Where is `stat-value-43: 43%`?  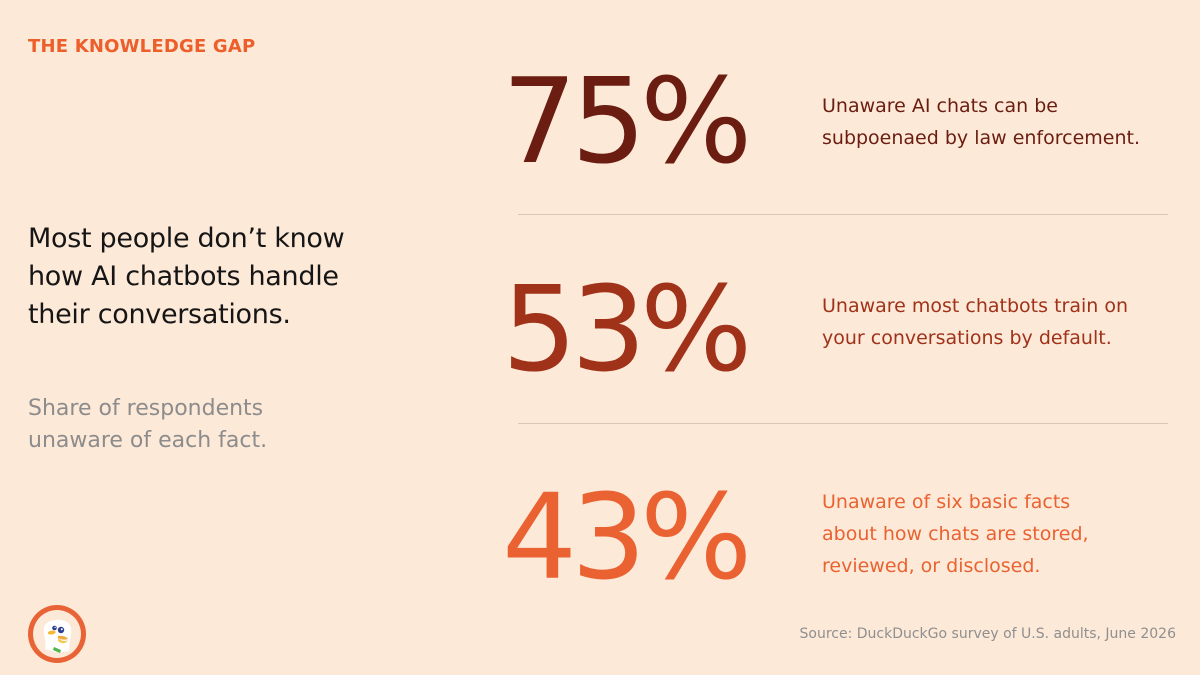
stat-value-43: 43% is located at coordinates (627, 537).